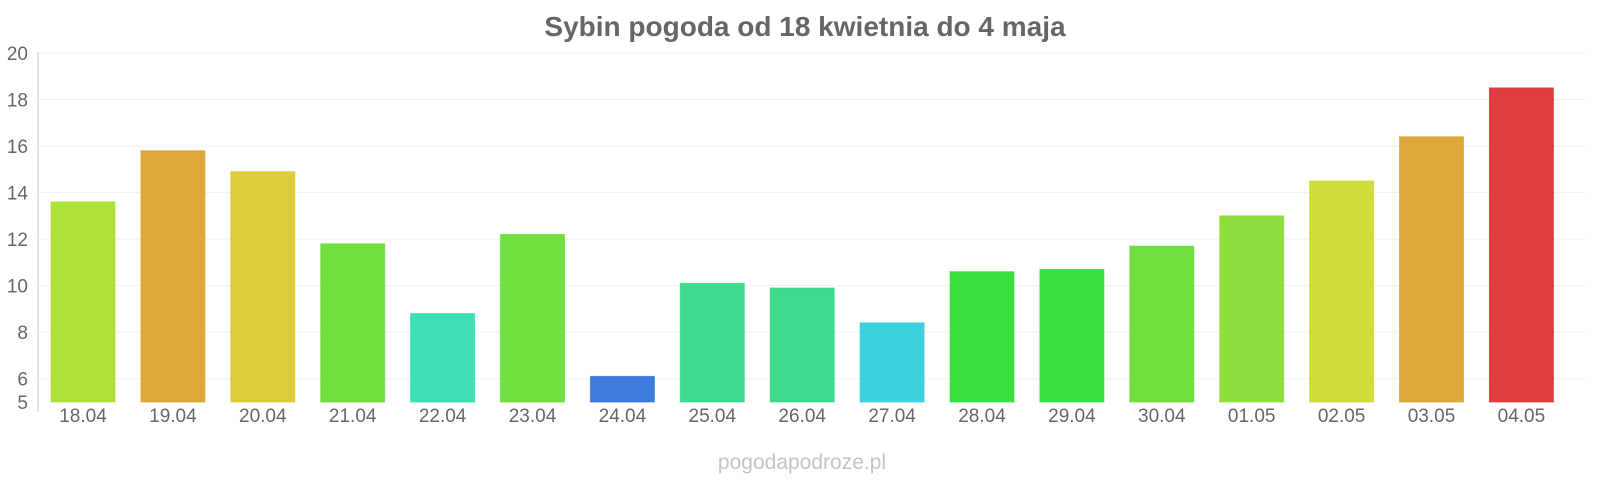 This screenshot has width=1600, height=480. I want to click on bar-19.04, so click(173, 276).